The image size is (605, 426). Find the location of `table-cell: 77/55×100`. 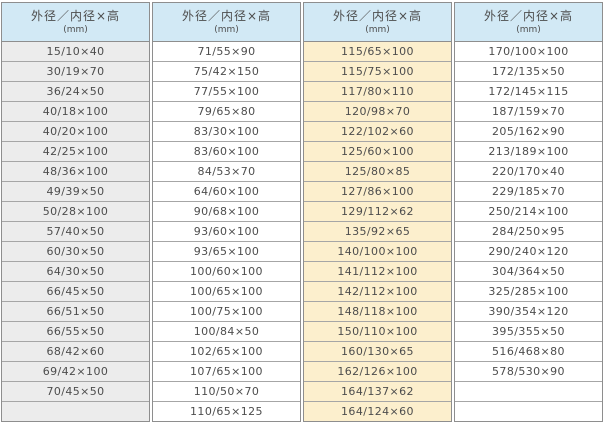

table-cell: 77/55×100 is located at coordinates (226, 92).